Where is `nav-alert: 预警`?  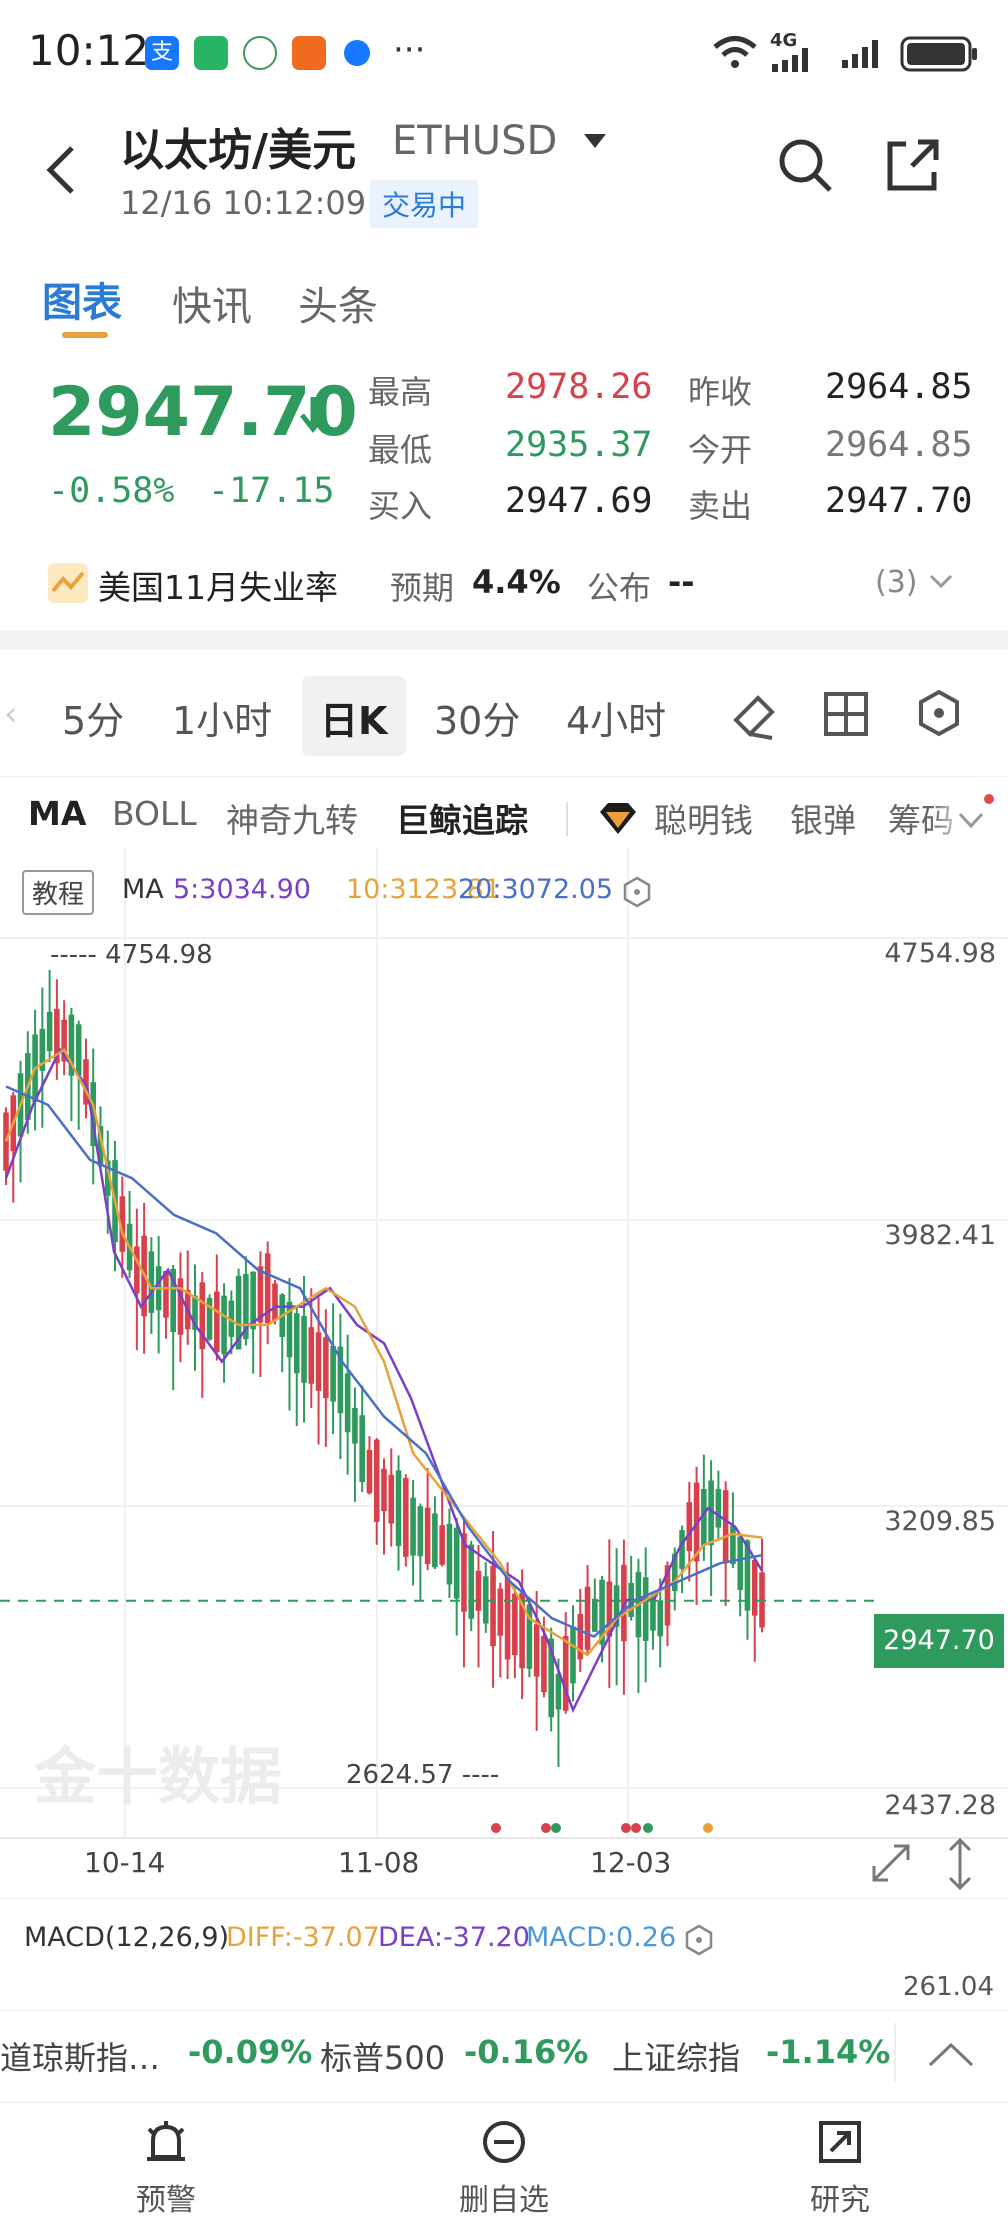
nav-alert: 预警 is located at coordinates (166, 2168).